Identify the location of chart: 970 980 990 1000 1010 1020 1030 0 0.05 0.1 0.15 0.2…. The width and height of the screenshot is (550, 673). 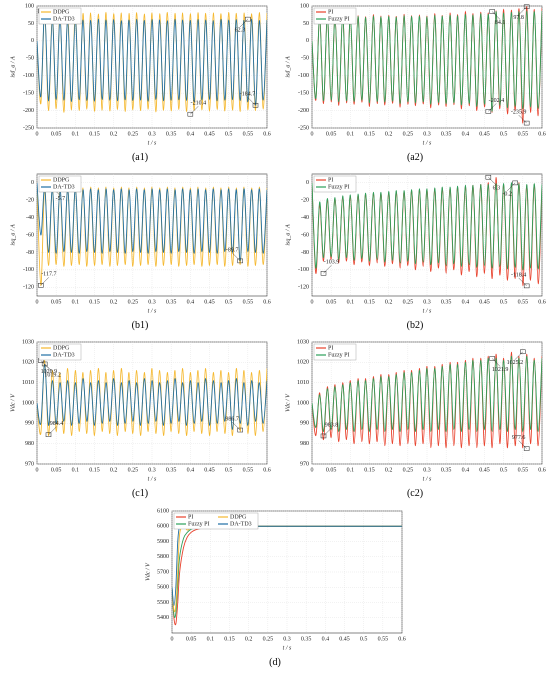
(415, 410).